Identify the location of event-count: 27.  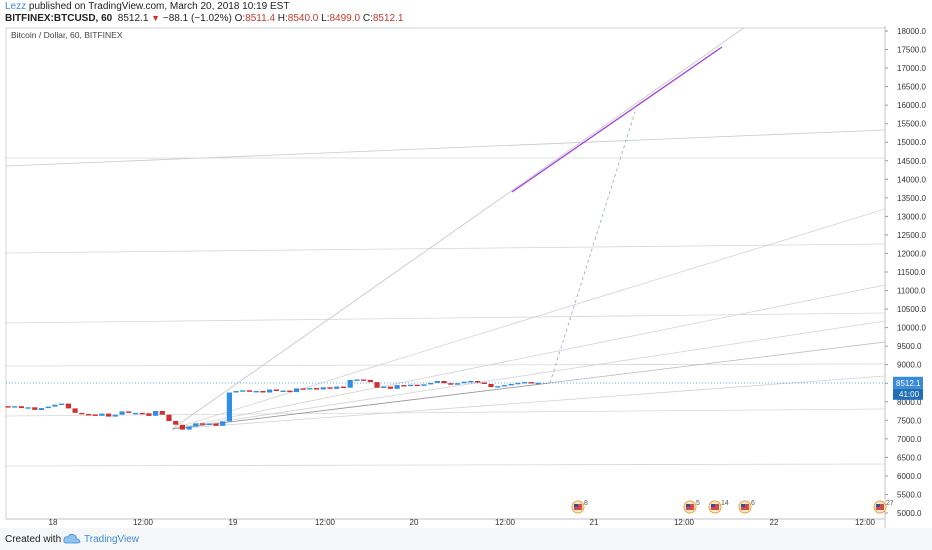
(890, 503).